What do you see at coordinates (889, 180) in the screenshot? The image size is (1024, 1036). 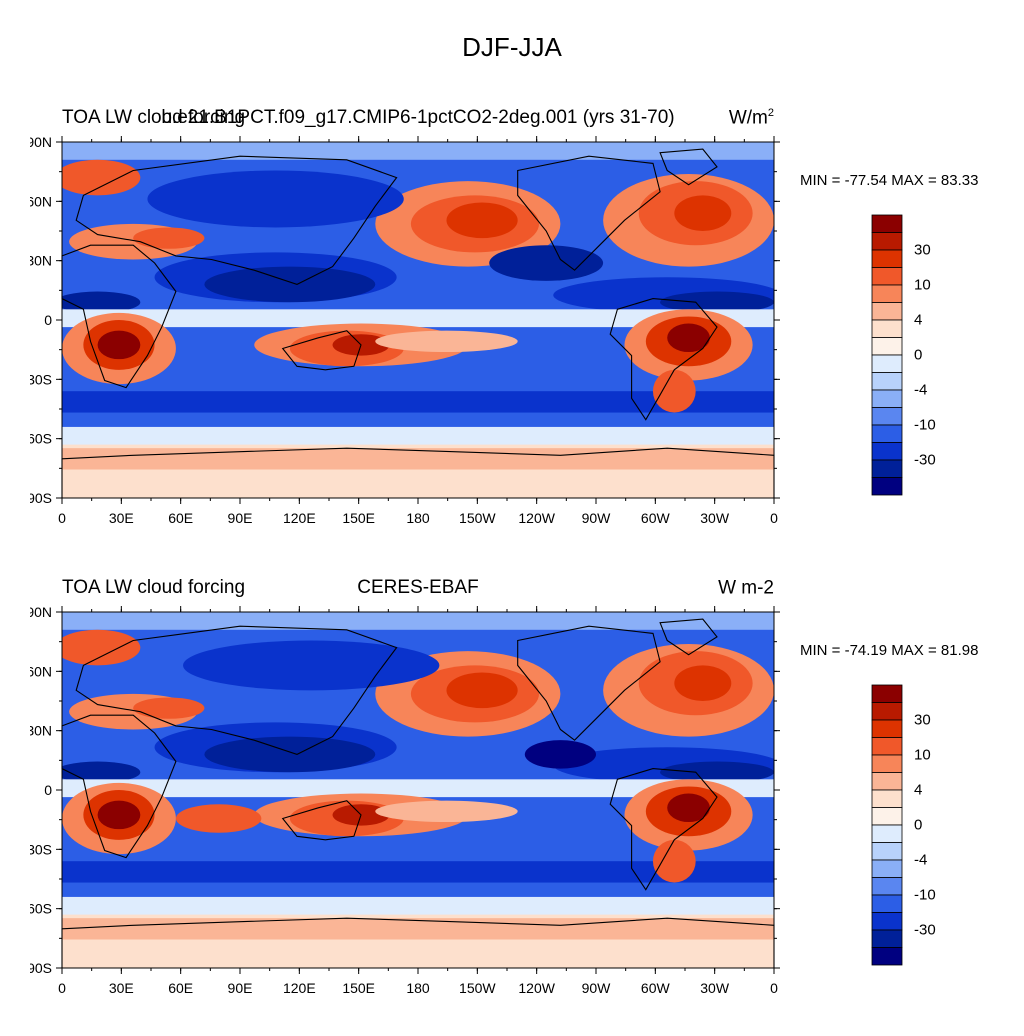 I see `min-max-label: MIN = -77.54 MAX = 83.33` at bounding box center [889, 180].